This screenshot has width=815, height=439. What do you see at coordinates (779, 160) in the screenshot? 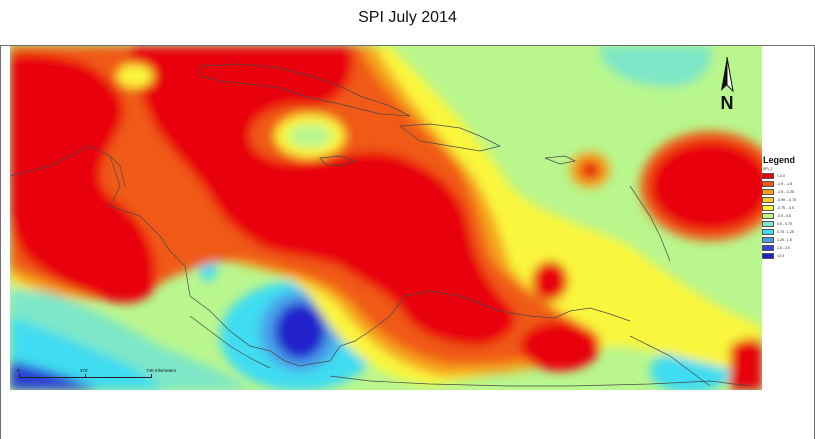
I see `legend-title: Legend` at bounding box center [779, 160].